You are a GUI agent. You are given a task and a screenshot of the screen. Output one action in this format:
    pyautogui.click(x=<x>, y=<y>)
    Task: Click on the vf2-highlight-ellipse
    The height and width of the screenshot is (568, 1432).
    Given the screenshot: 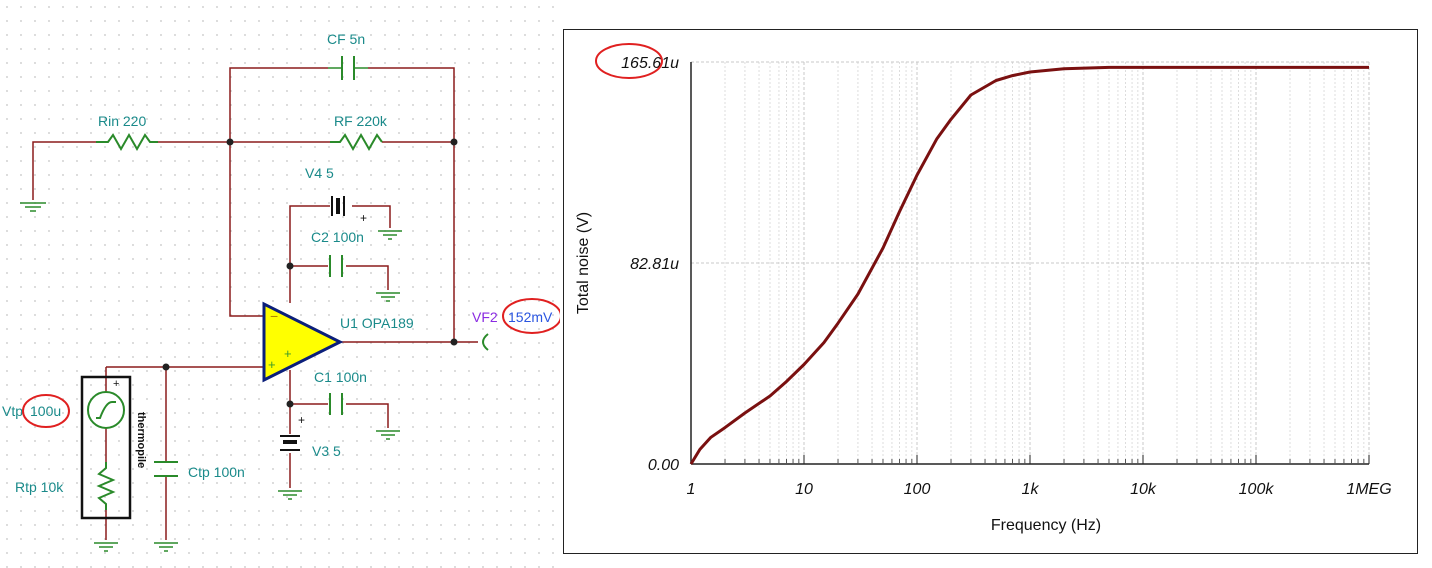 What is the action you would take?
    pyautogui.click(x=531, y=316)
    